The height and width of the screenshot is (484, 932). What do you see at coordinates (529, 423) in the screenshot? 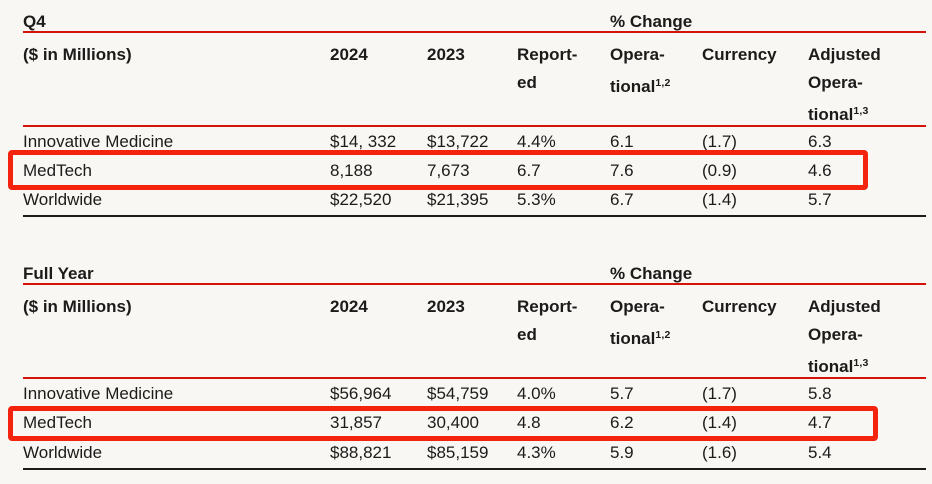
I see `cell-reported: 4.8` at bounding box center [529, 423].